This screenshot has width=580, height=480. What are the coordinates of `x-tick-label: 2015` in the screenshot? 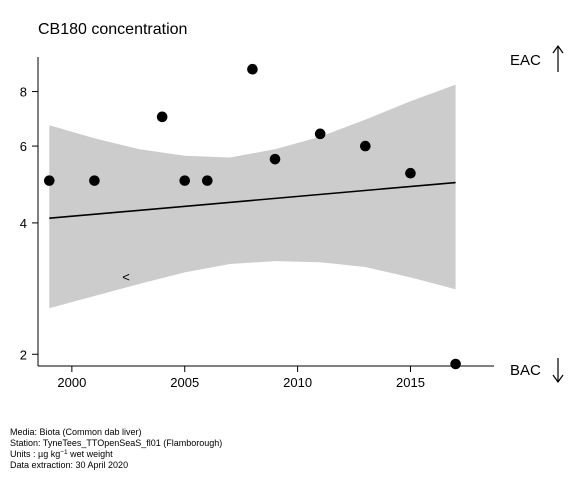 It's located at (410, 382).